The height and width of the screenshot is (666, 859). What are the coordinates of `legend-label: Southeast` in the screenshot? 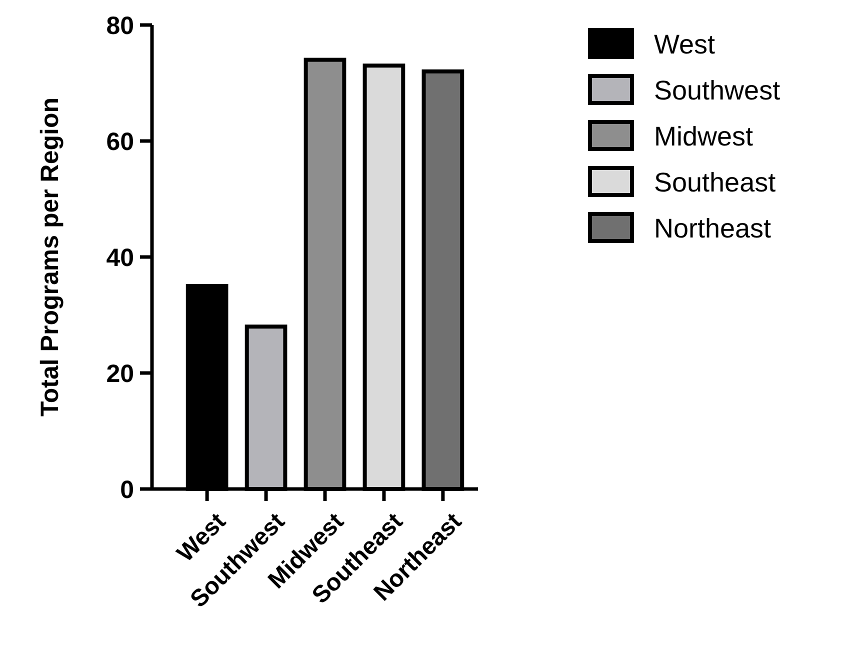 It's located at (715, 182).